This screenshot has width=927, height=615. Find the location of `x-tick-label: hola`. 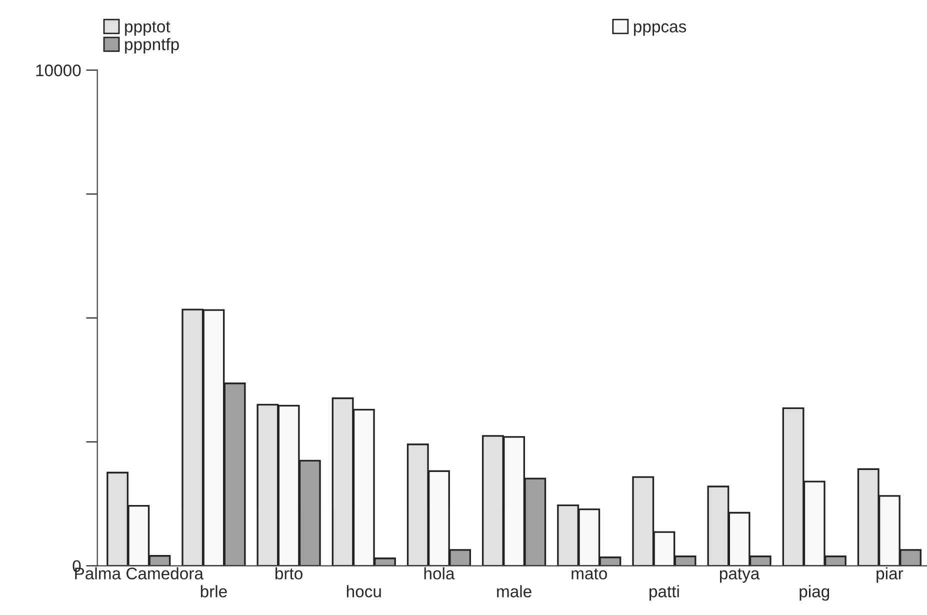

x-tick-label: hola is located at coordinates (439, 573).